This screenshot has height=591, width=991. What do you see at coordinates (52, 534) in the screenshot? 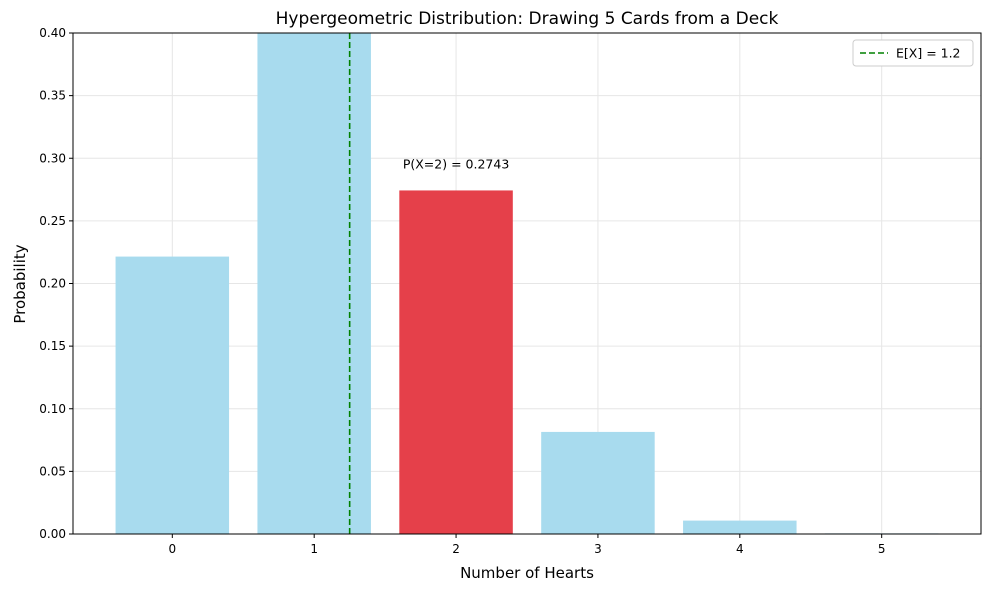
I see `y-tick-label: 0.00` at bounding box center [52, 534].